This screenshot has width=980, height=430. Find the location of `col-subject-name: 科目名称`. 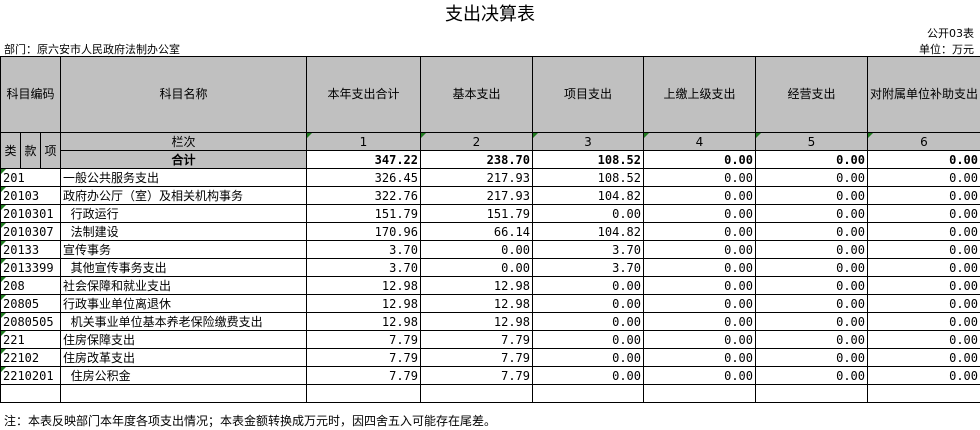

col-subject-name: 科目名称 is located at coordinates (183, 94).